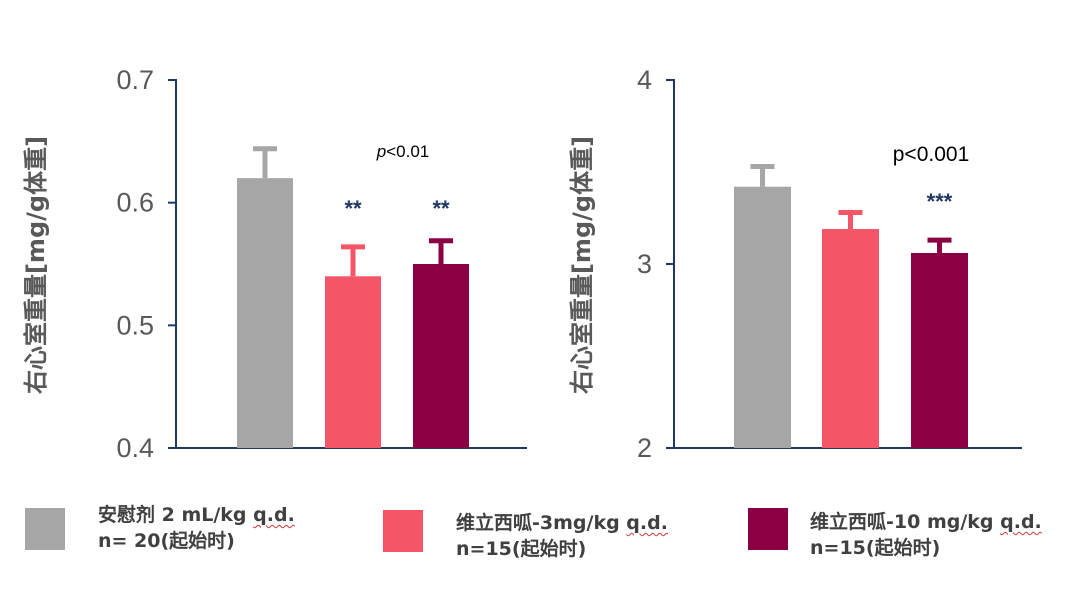 The height and width of the screenshot is (593, 1080). Describe the element at coordinates (768, 529) in the screenshot. I see `legend-swatch-10mg` at that location.